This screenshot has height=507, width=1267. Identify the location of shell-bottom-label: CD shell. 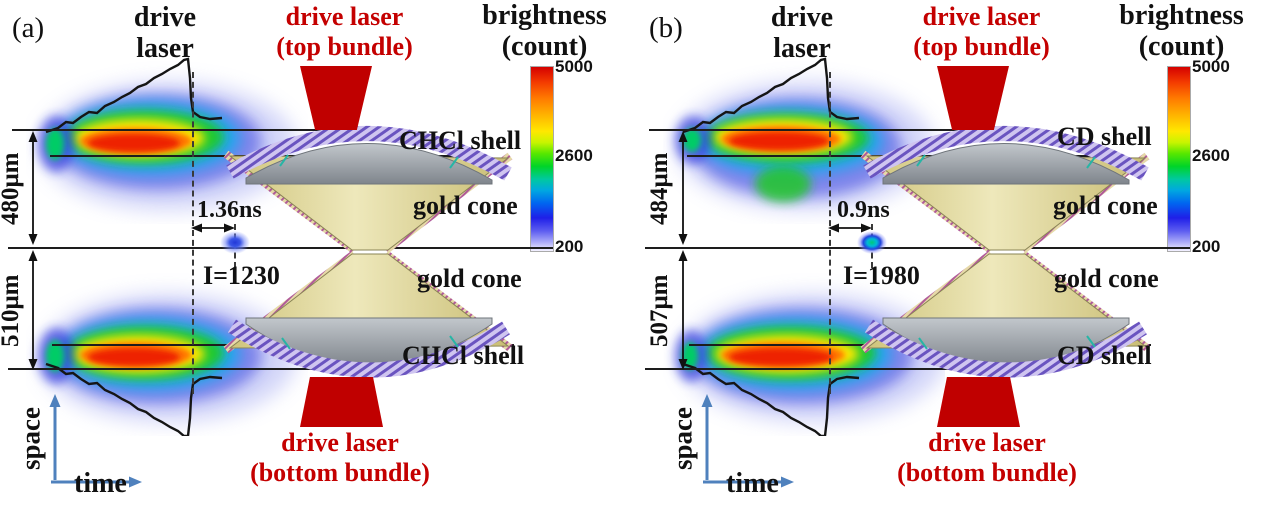
(1104, 355).